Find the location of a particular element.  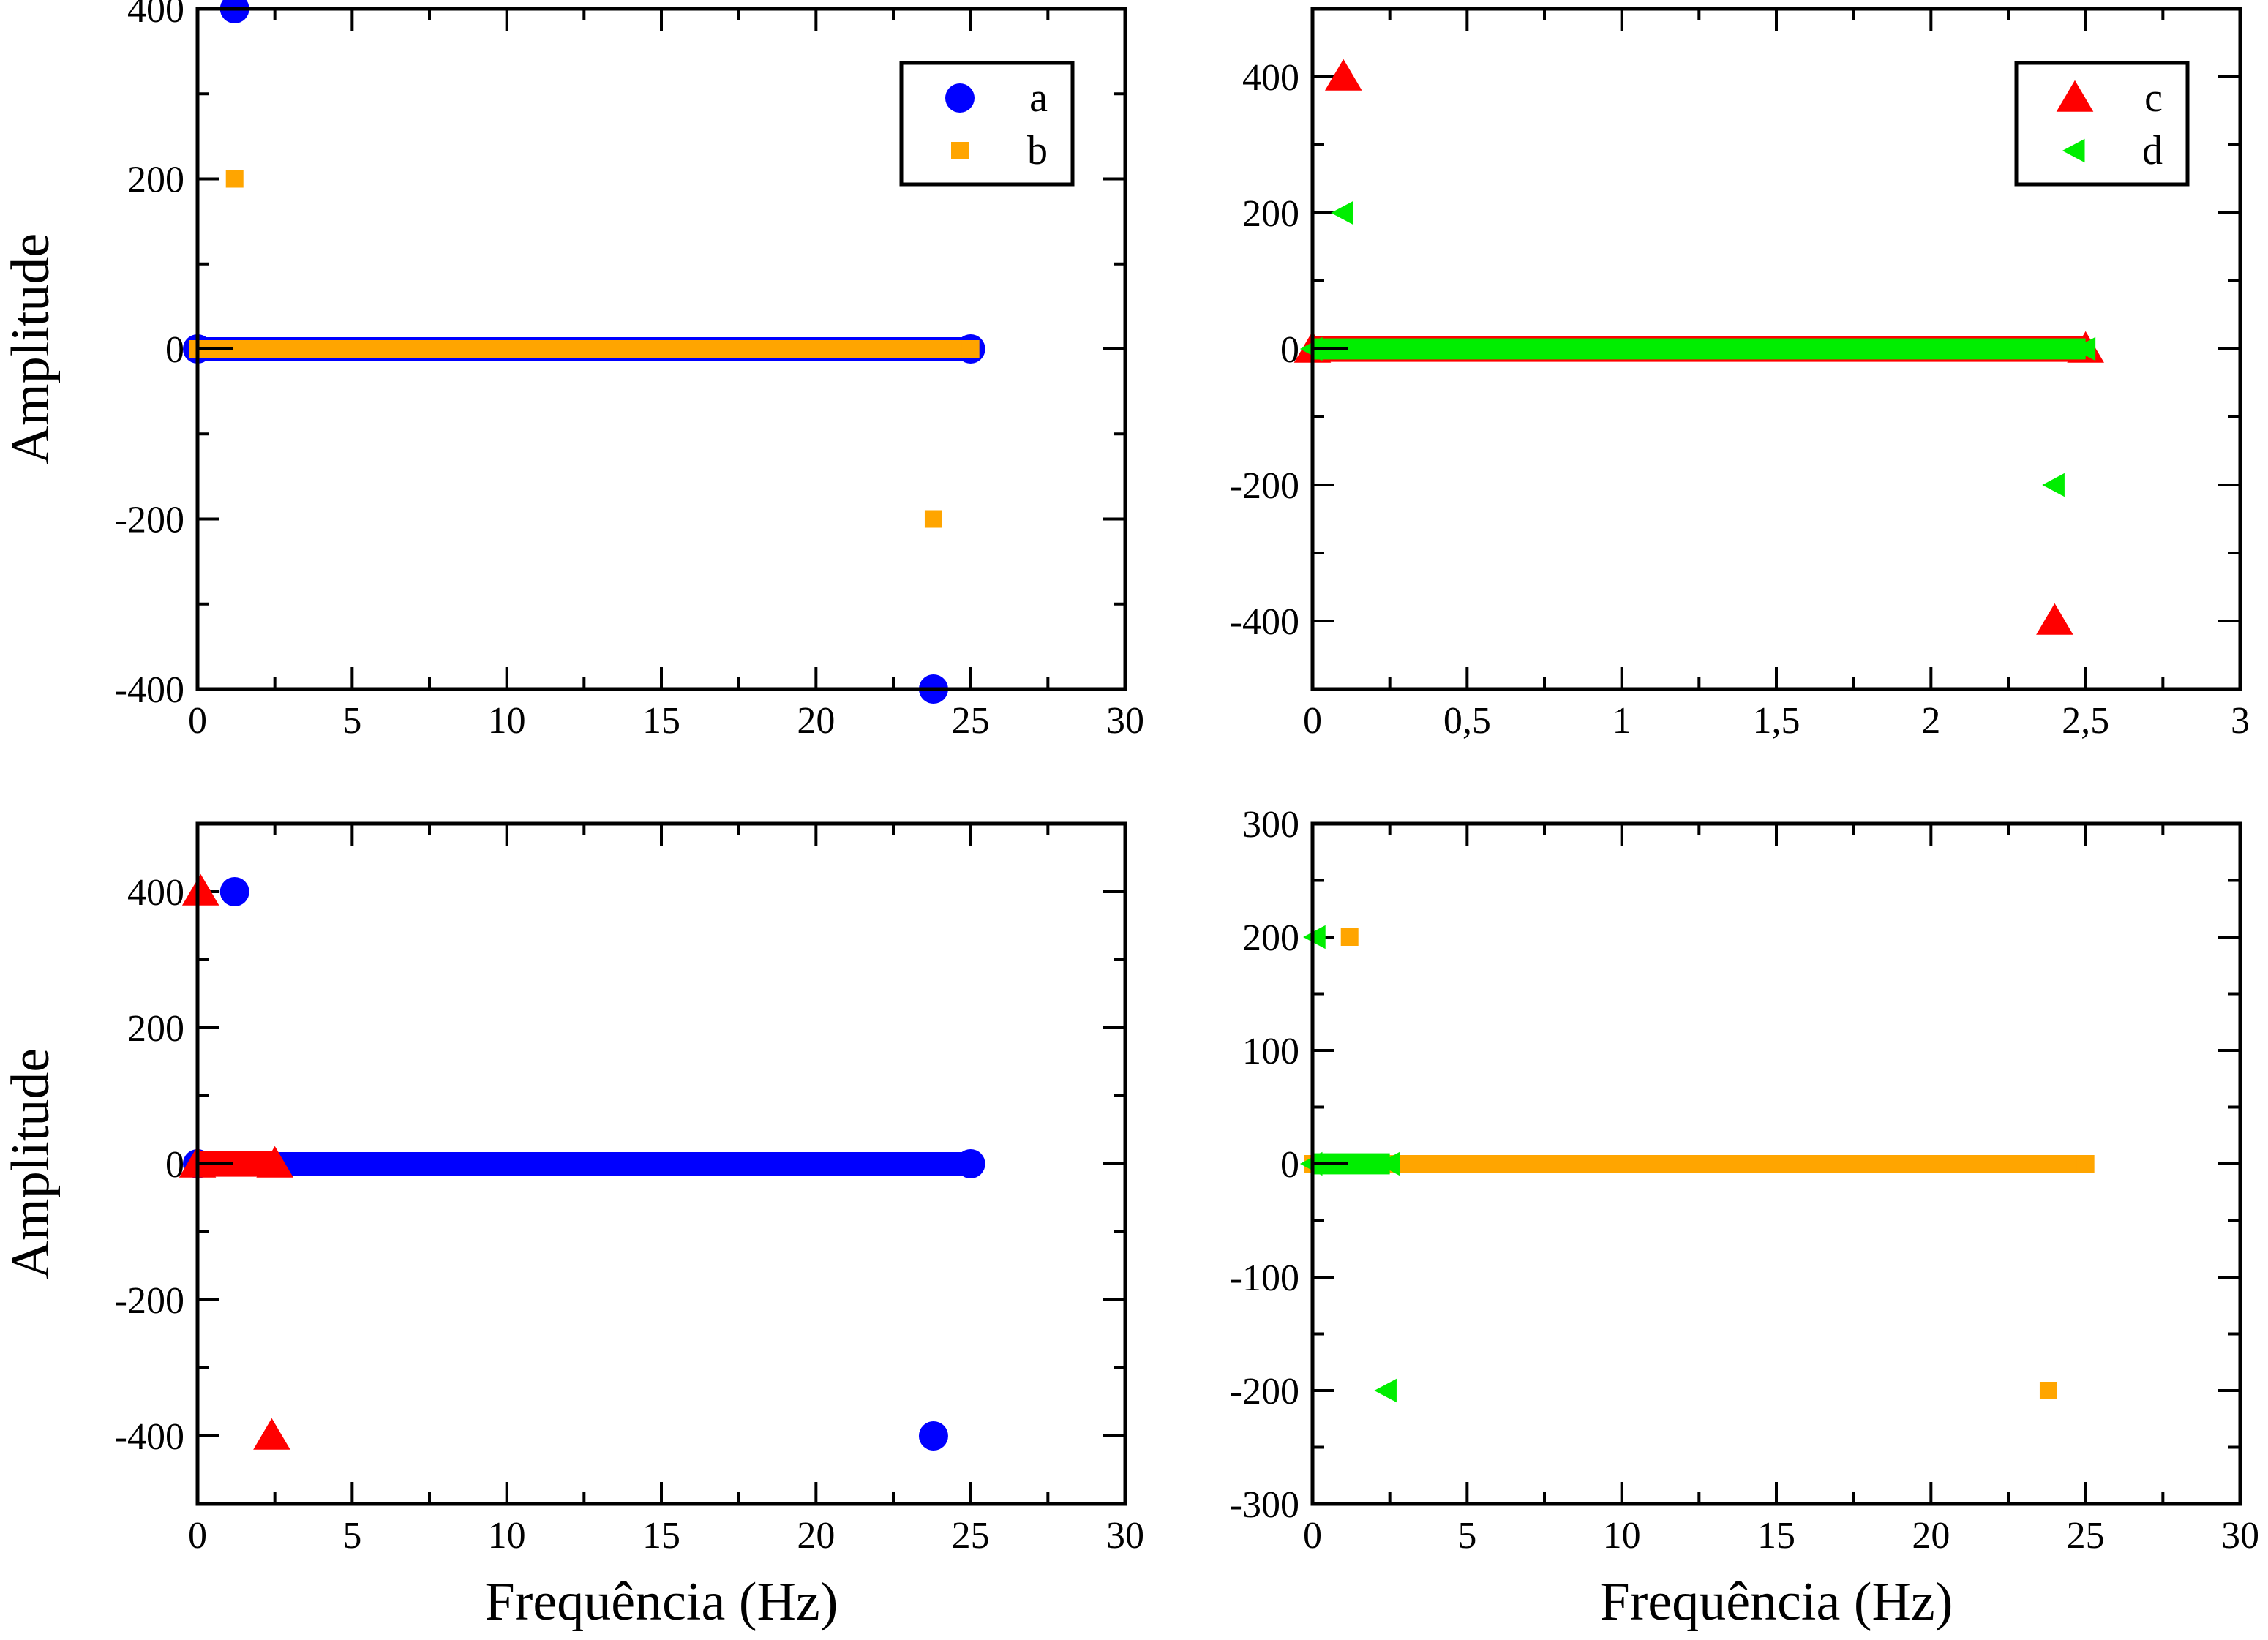

x-tick-label: 1 is located at coordinates (1621, 721).